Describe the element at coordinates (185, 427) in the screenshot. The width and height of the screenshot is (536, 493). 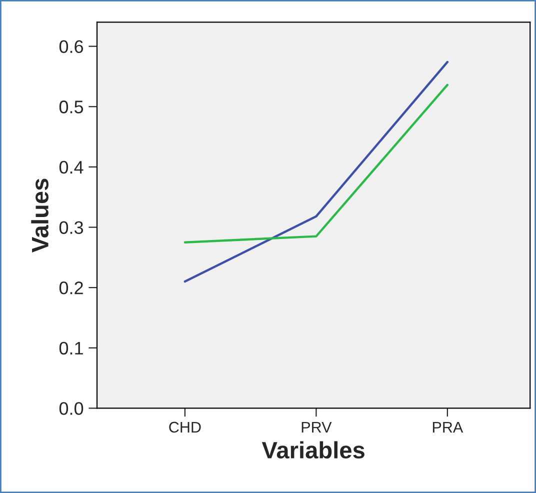
I see `x-tick-label: CHD` at that location.